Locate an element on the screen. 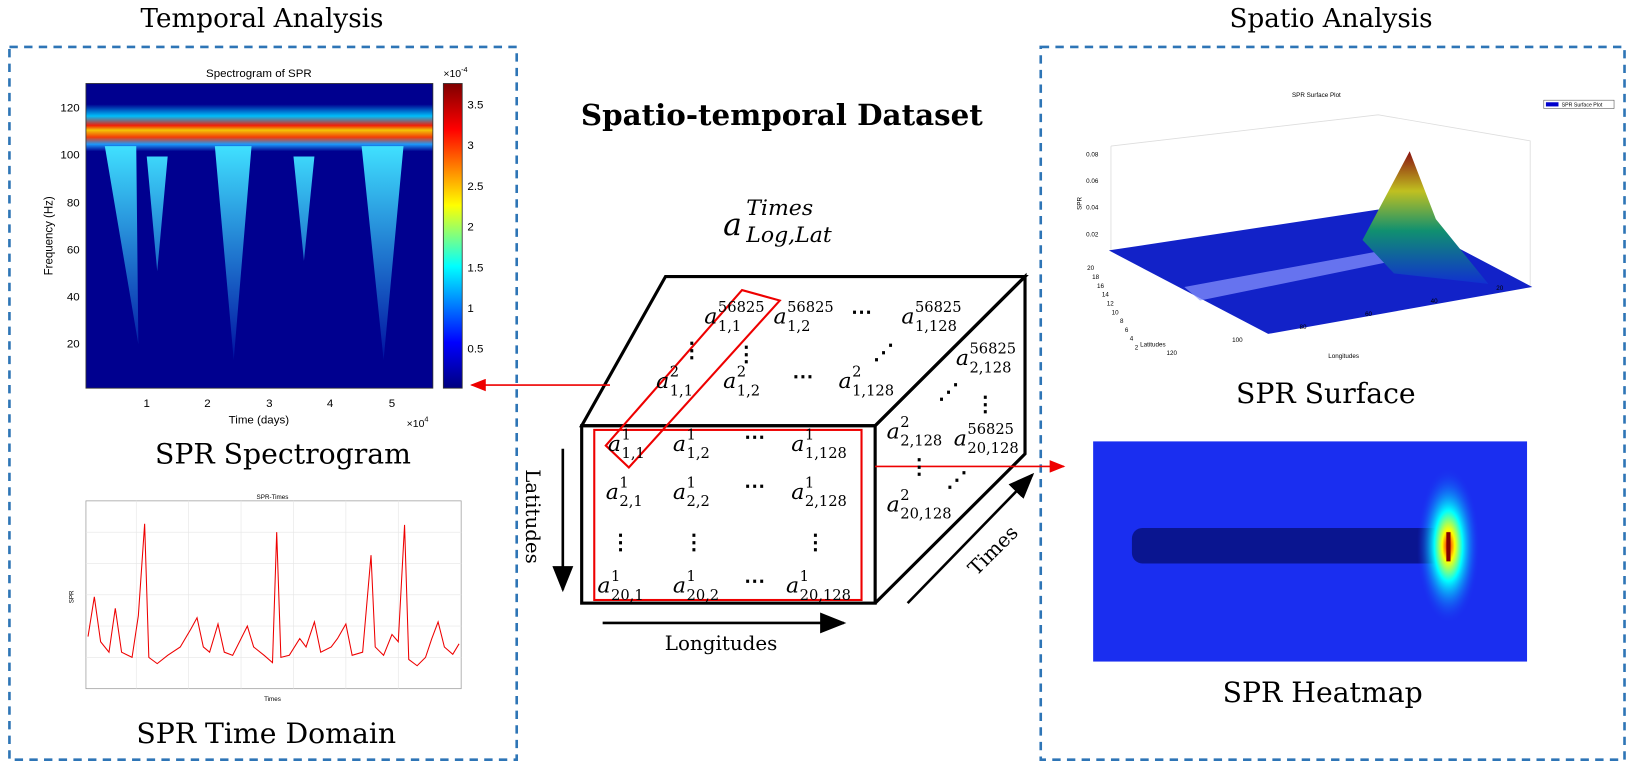 The width and height of the screenshot is (1635, 768). y-tick-label: 40 is located at coordinates (73, 298).